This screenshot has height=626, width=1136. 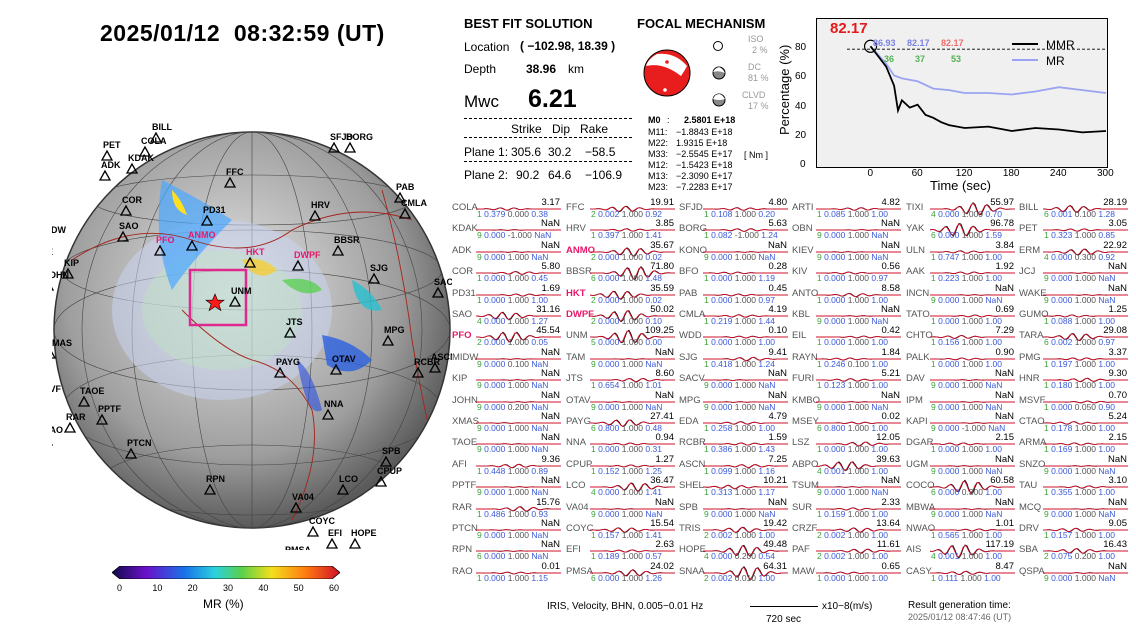 I want to click on station-cell: COLA 3.17 1 0.379 0.000 0.38, so click(x=508, y=208).